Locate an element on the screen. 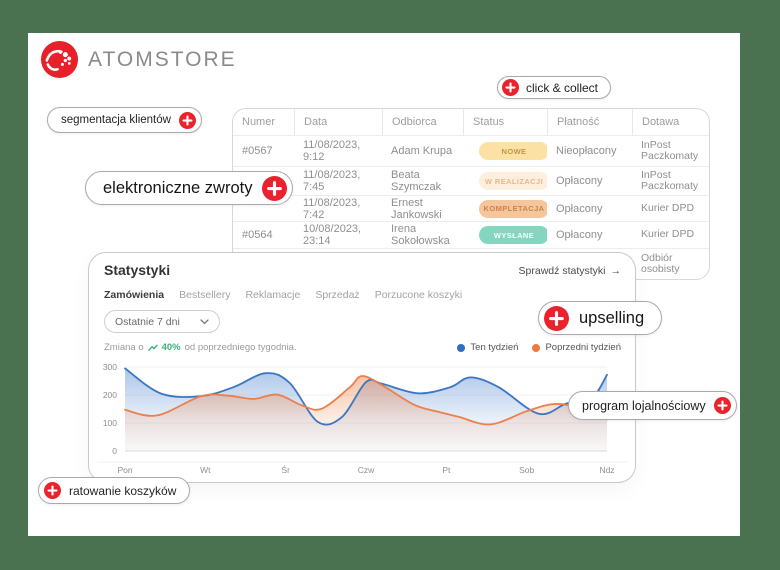  cell-odbiorca: Adam Krupa is located at coordinates (422, 151).